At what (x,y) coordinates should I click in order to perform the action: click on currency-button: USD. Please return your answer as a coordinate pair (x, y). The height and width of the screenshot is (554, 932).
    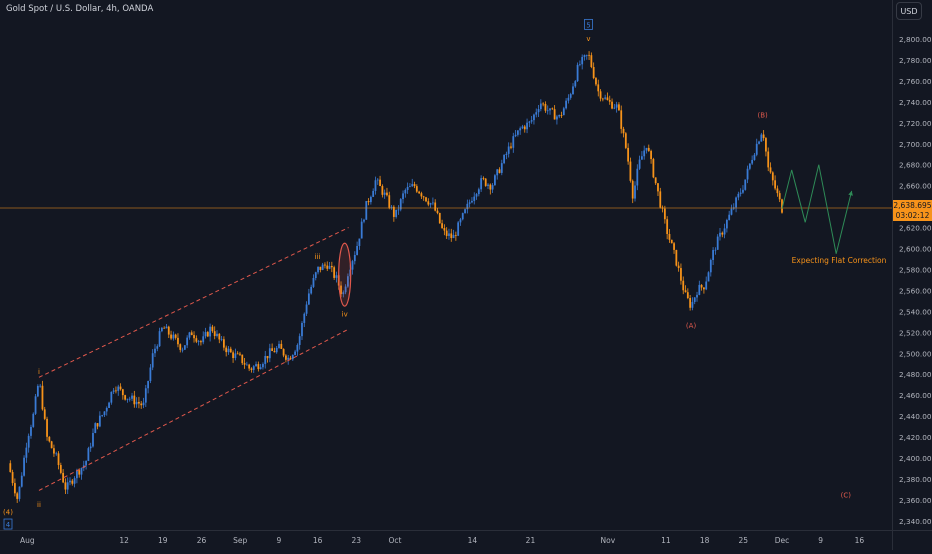
    Looking at the image, I should click on (909, 11).